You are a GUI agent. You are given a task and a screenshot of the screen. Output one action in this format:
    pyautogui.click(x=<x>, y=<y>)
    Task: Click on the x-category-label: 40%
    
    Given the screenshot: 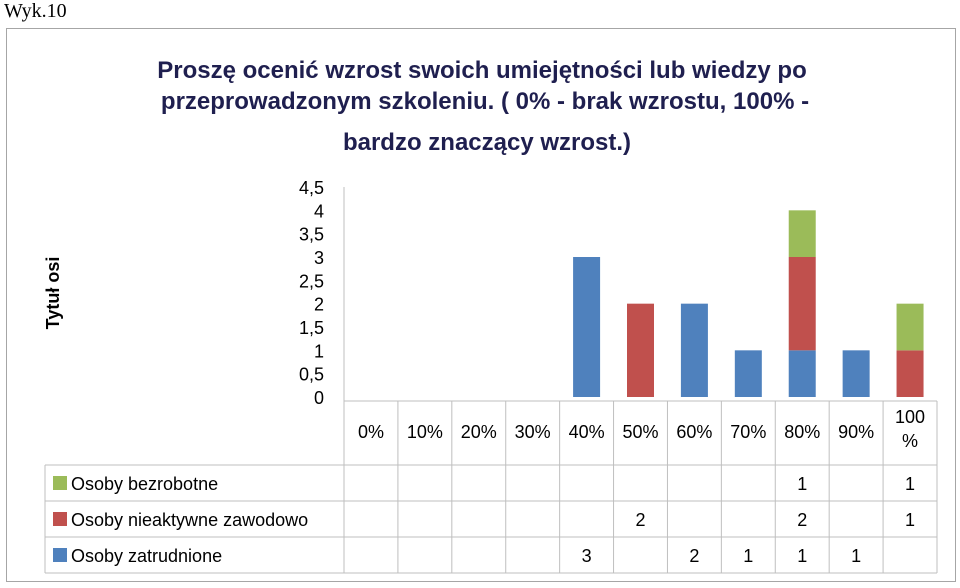 What is the action you would take?
    pyautogui.click(x=587, y=432)
    